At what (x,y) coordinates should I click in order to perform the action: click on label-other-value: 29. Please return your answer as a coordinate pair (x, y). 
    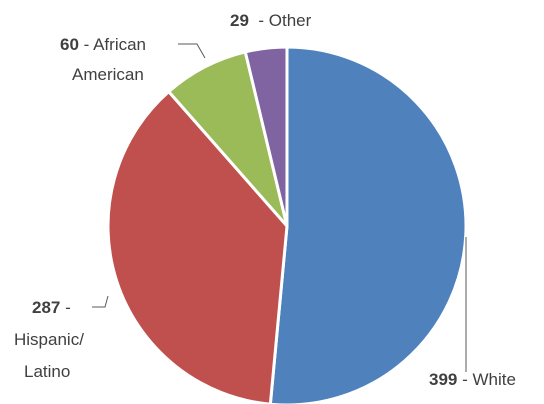
    Looking at the image, I should click on (239, 20).